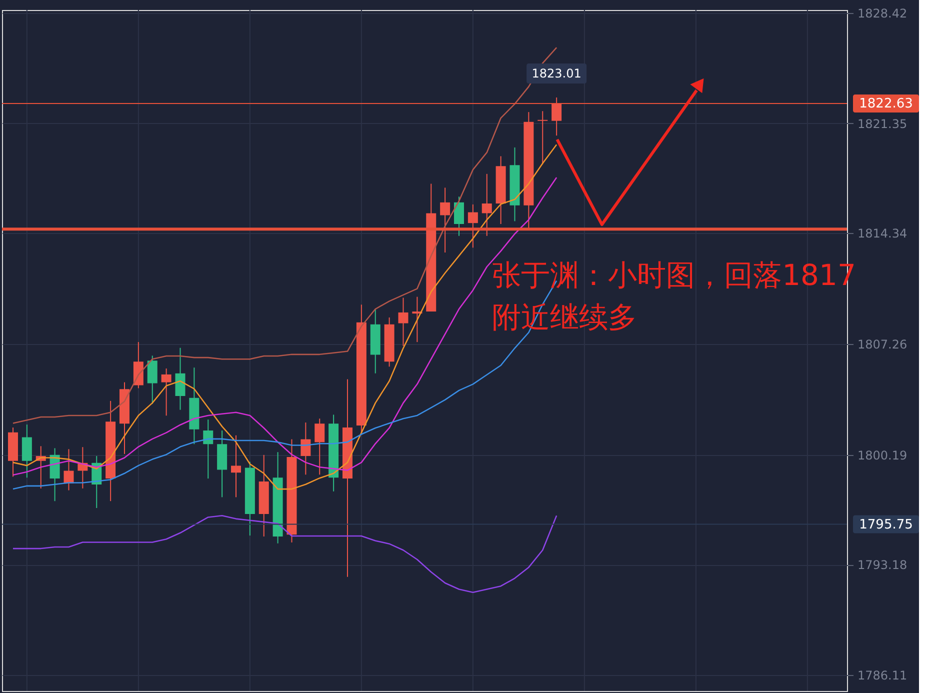 The width and height of the screenshot is (925, 693). What do you see at coordinates (883, 565) in the screenshot?
I see `y-tick-label: 1793.18` at bounding box center [883, 565].